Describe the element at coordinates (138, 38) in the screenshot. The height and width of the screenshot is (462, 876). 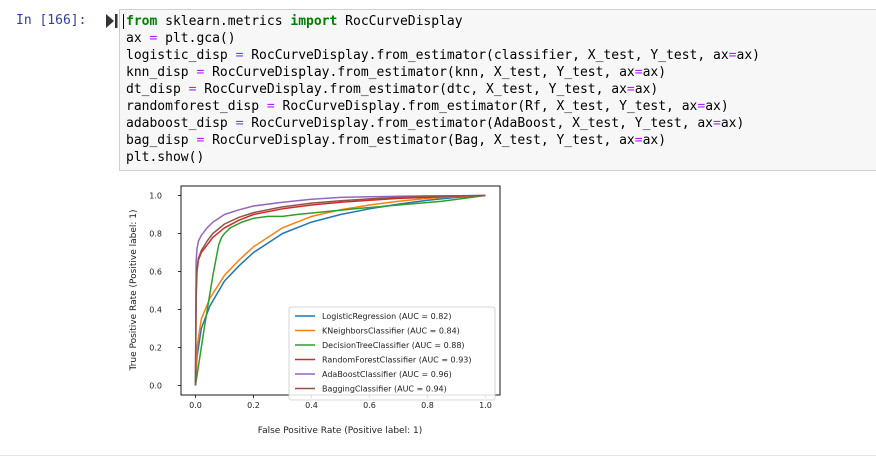
I see `code-token: ax` at that location.